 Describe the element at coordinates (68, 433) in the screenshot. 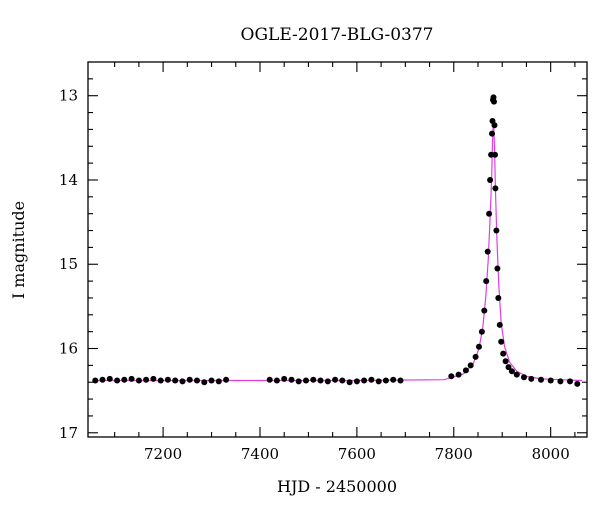

I see `y-tick-label: 17` at that location.